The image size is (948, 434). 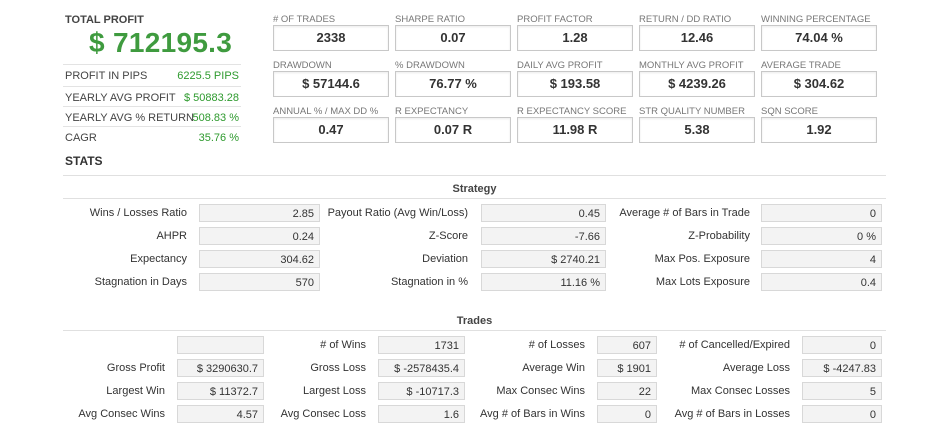 I want to click on total-profit-label: TOTAL PROFIT, so click(x=104, y=20).